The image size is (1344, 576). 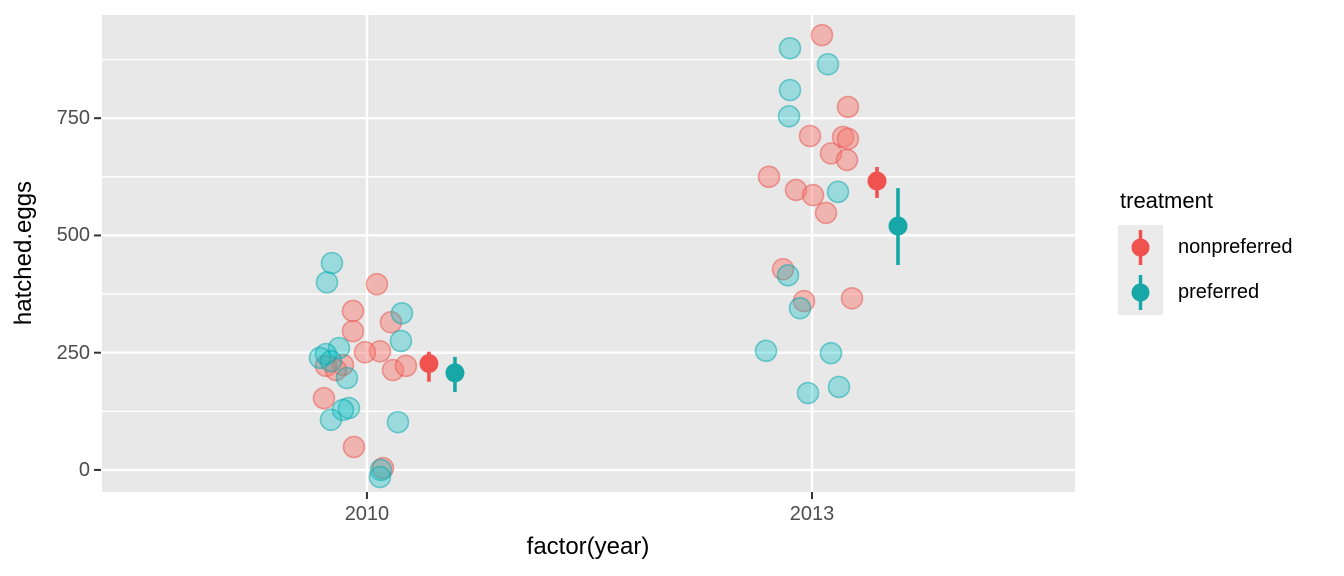 I want to click on legend: treatment nonpreferred preferred, so click(x=1205, y=251).